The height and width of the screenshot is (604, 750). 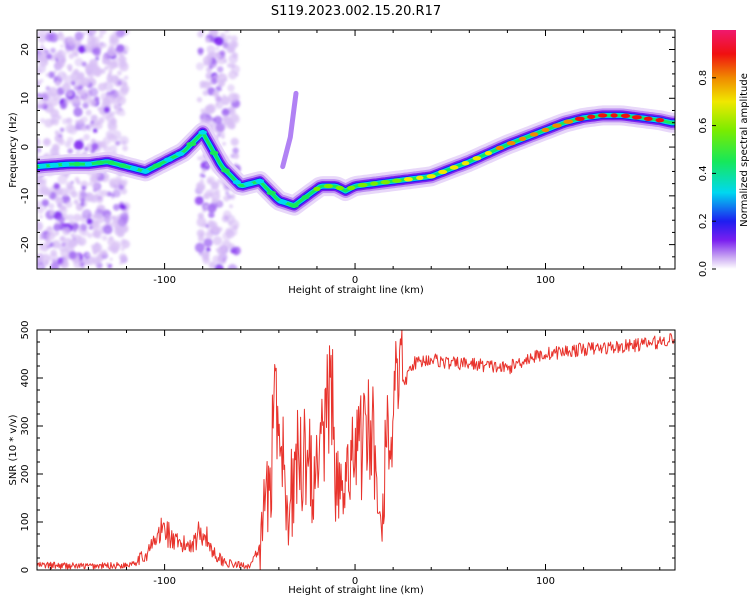 I want to click on colorbar-tick-label: 0.4, so click(x=703, y=173).